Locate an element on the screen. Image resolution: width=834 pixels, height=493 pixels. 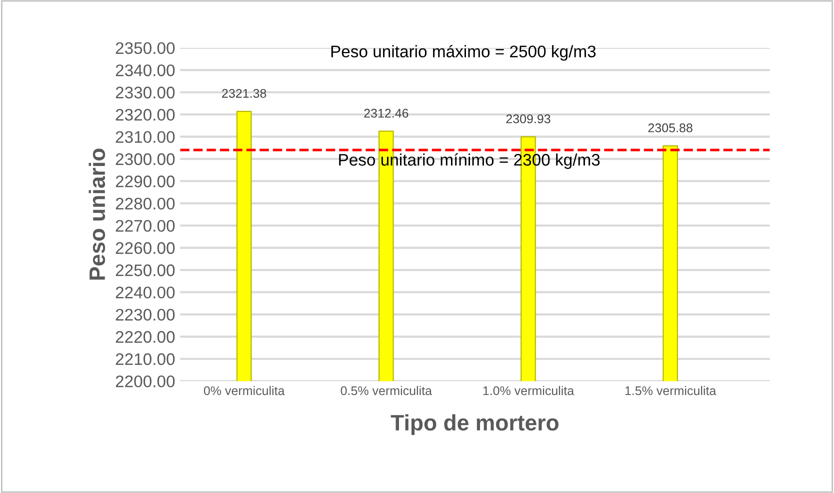
y-tick-label: 2220.00 is located at coordinates (145, 337).